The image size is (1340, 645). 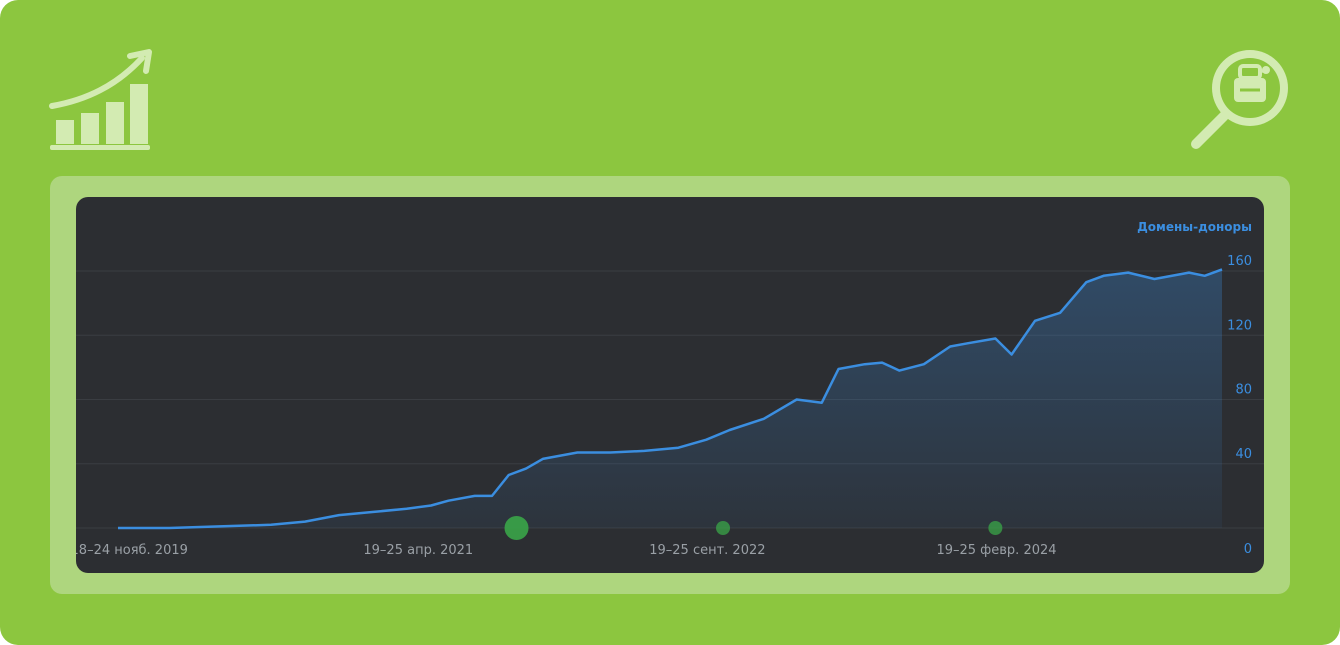 What do you see at coordinates (1243, 454) in the screenshot?
I see `y-tick-label: 40` at bounding box center [1243, 454].